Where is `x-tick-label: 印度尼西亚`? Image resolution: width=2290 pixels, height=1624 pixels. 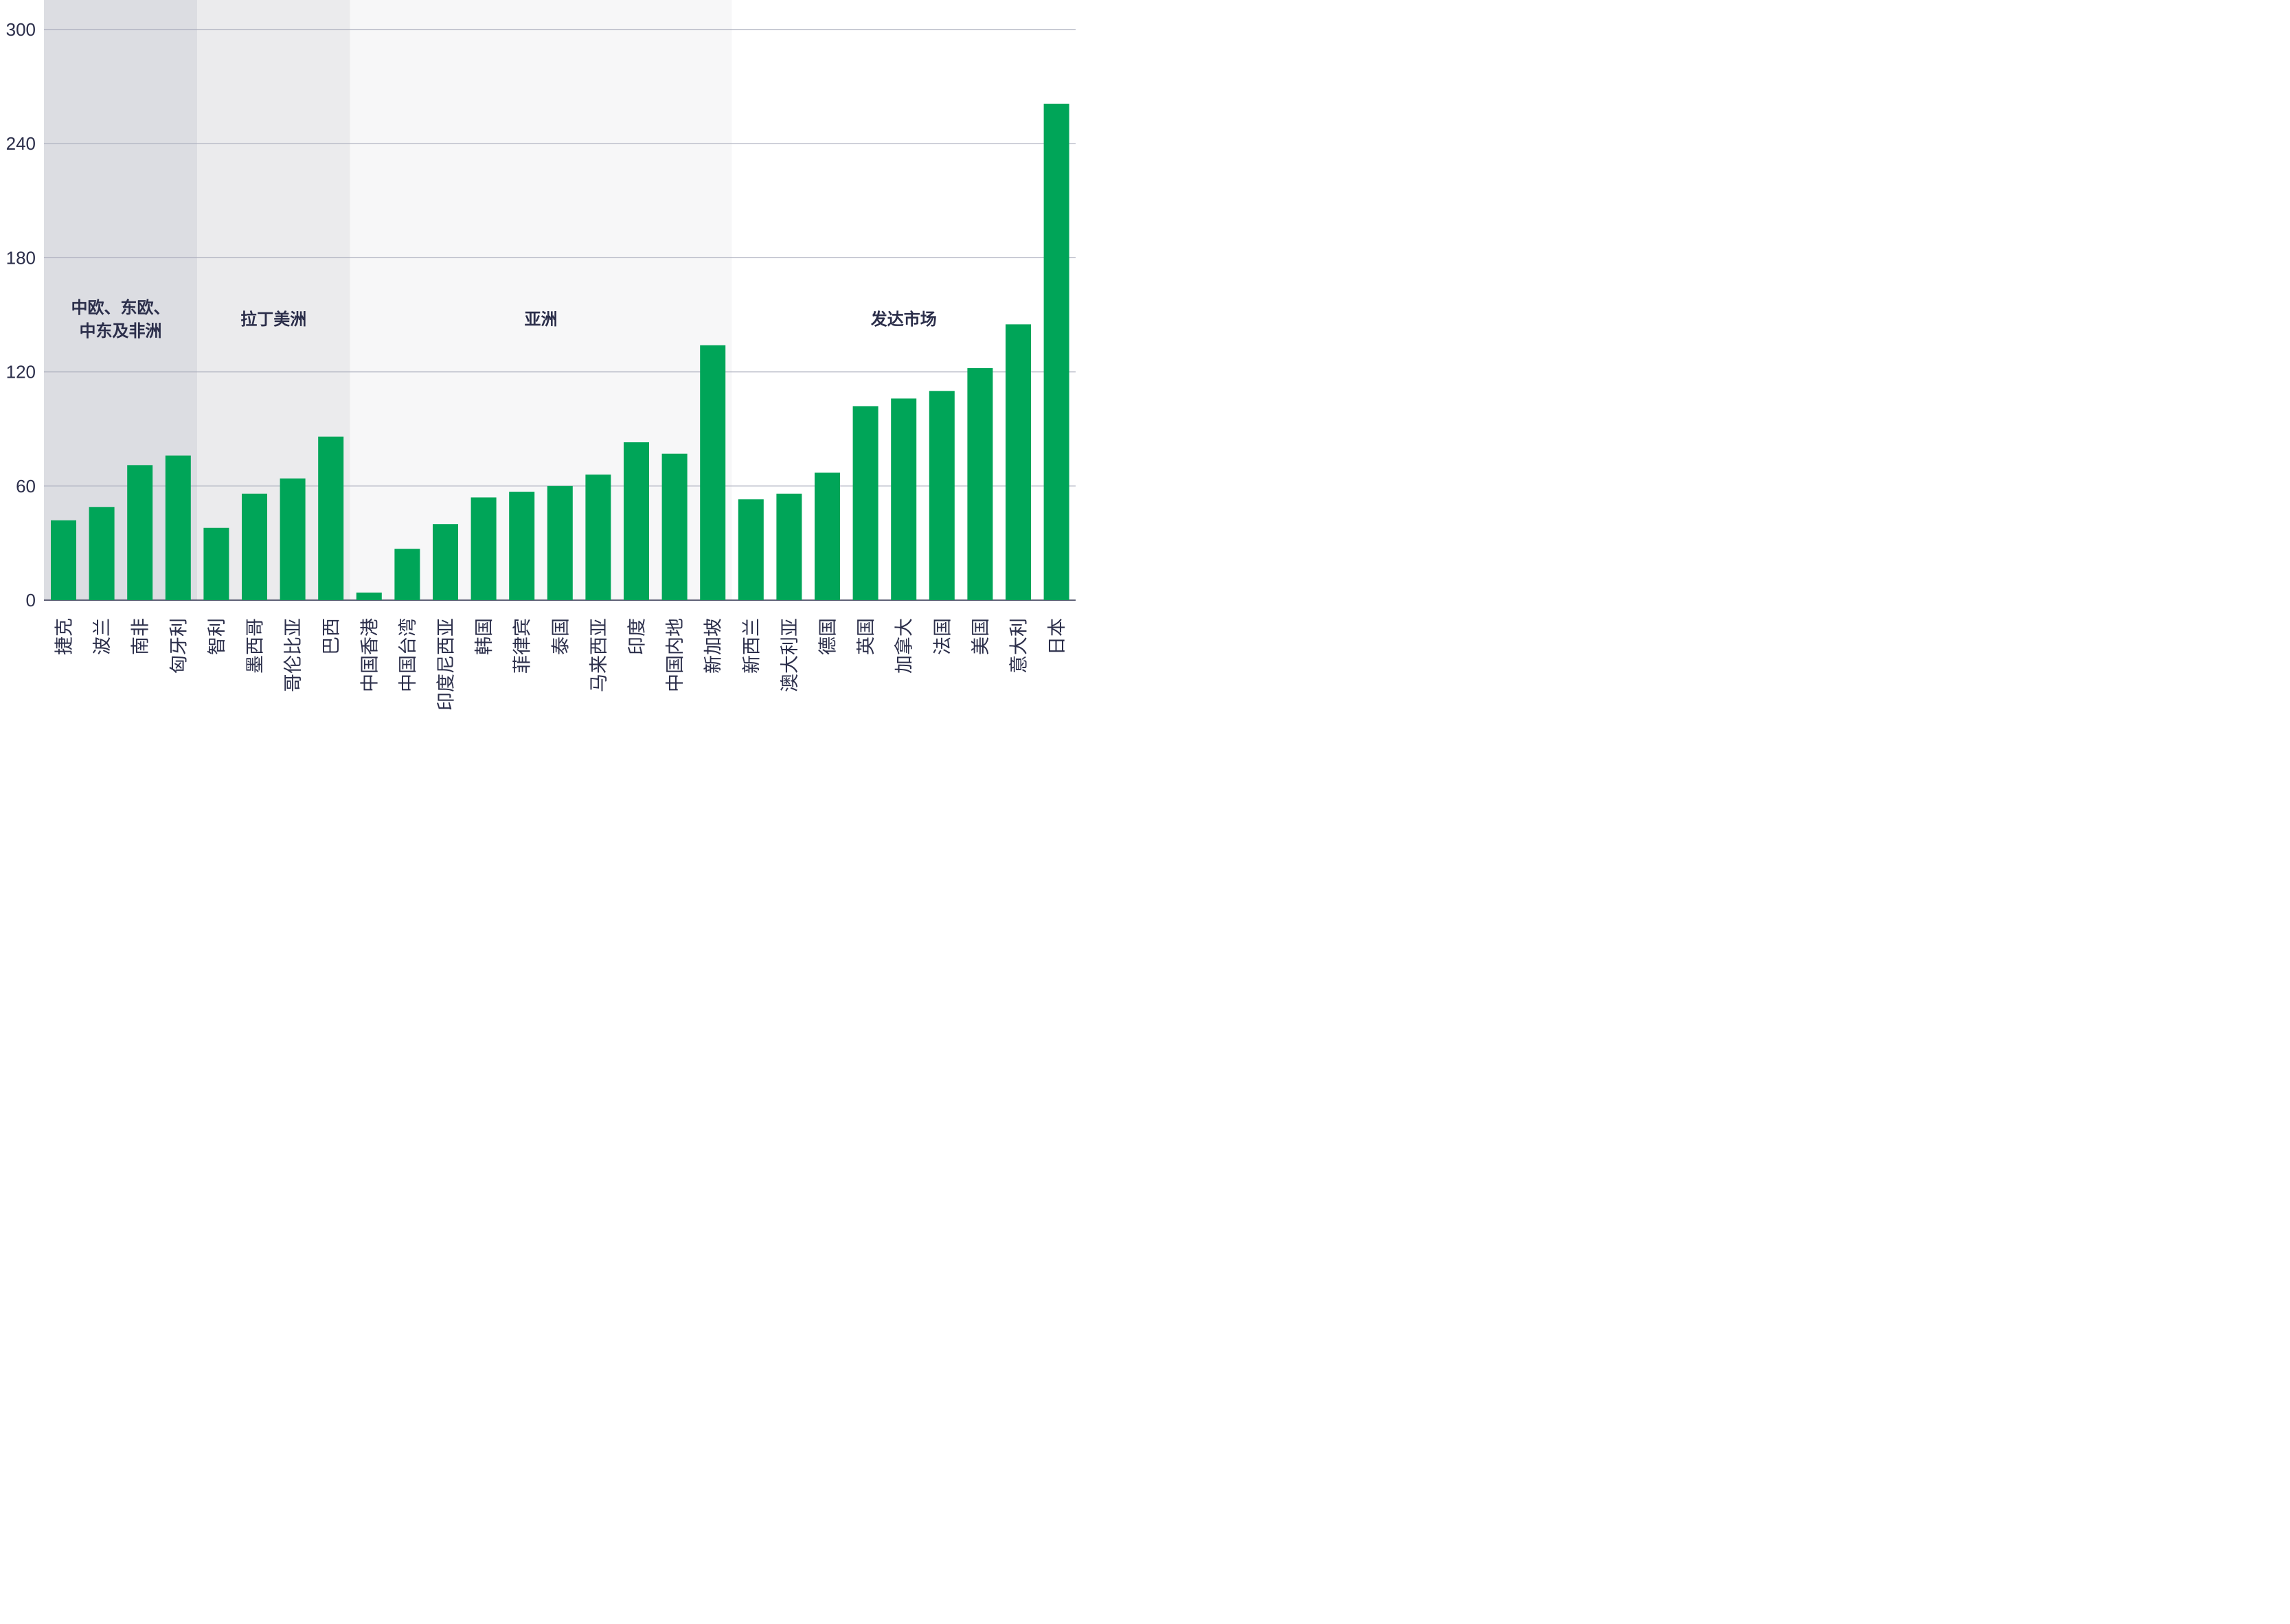 x-tick-label: 印度尼西亚 is located at coordinates (447, 664).